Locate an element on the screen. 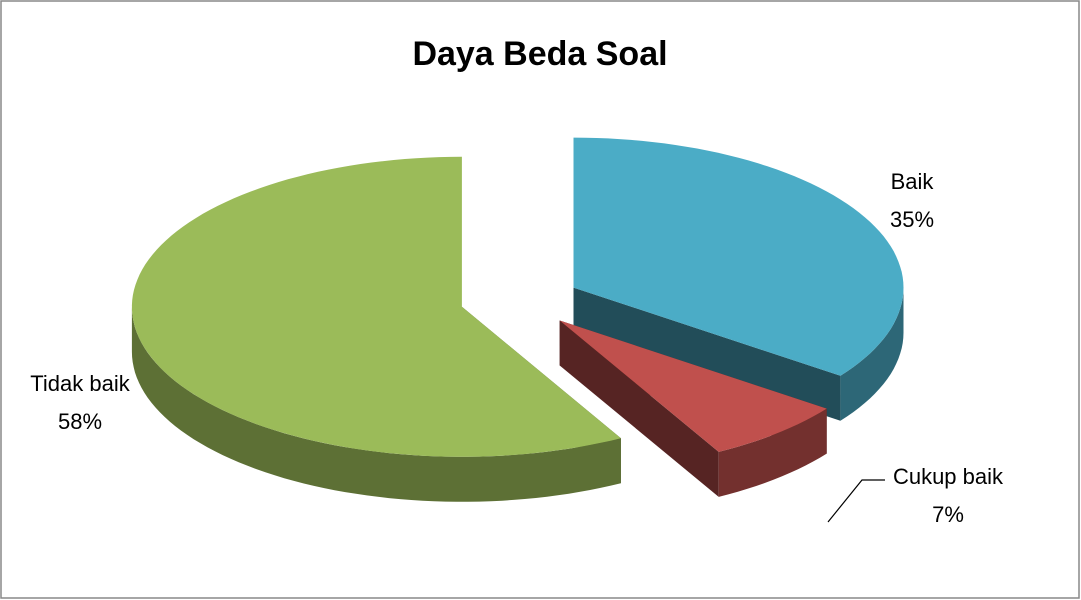 This screenshot has height=600, width=1081. slice-label-value: 58% is located at coordinates (80, 421).